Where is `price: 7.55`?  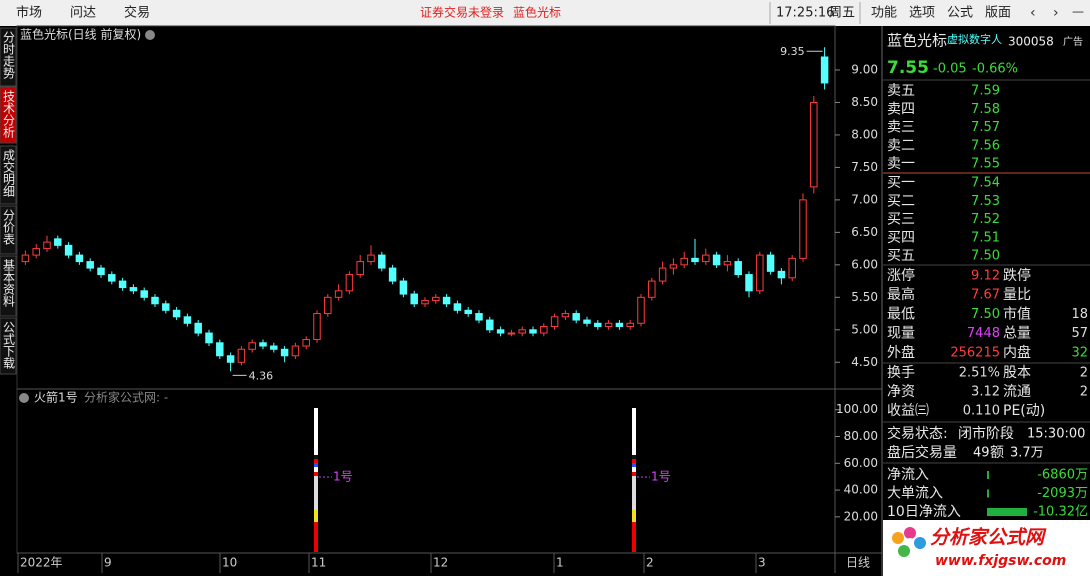 price: 7.55 is located at coordinates (908, 68).